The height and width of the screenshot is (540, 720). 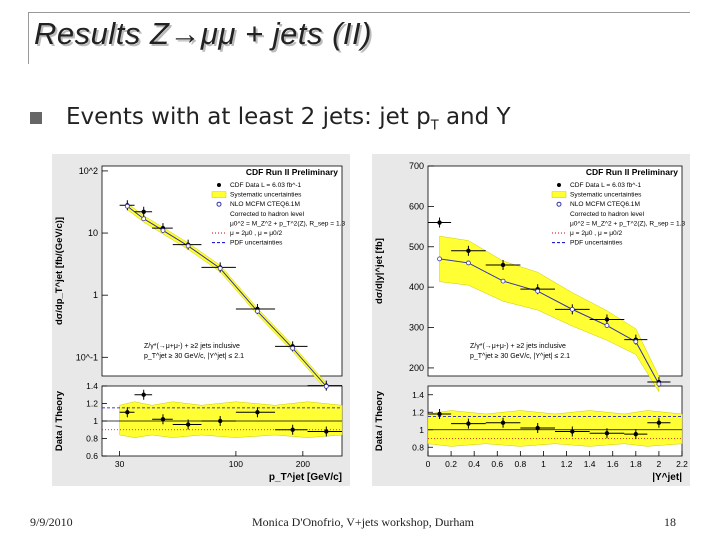 I want to click on y-tick-label-top: 500, so click(x=416, y=247).